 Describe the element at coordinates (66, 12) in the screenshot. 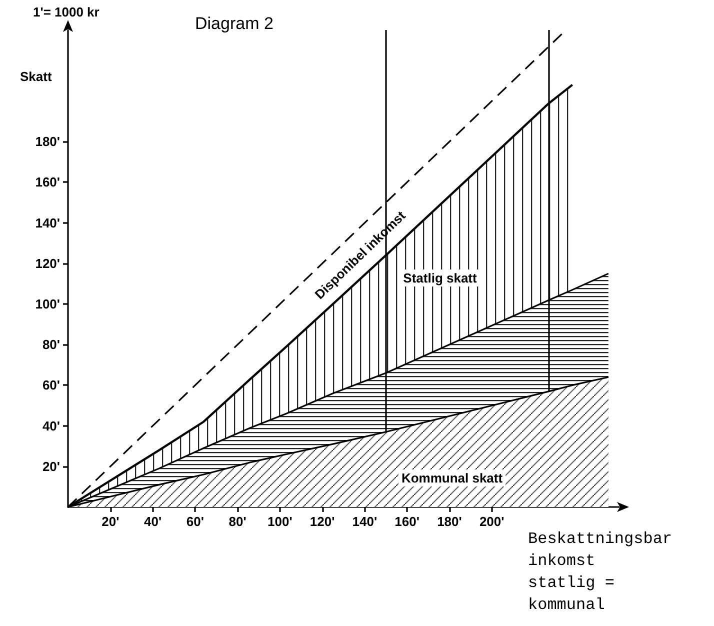

I see `text: 1'= 1000 kr` at that location.